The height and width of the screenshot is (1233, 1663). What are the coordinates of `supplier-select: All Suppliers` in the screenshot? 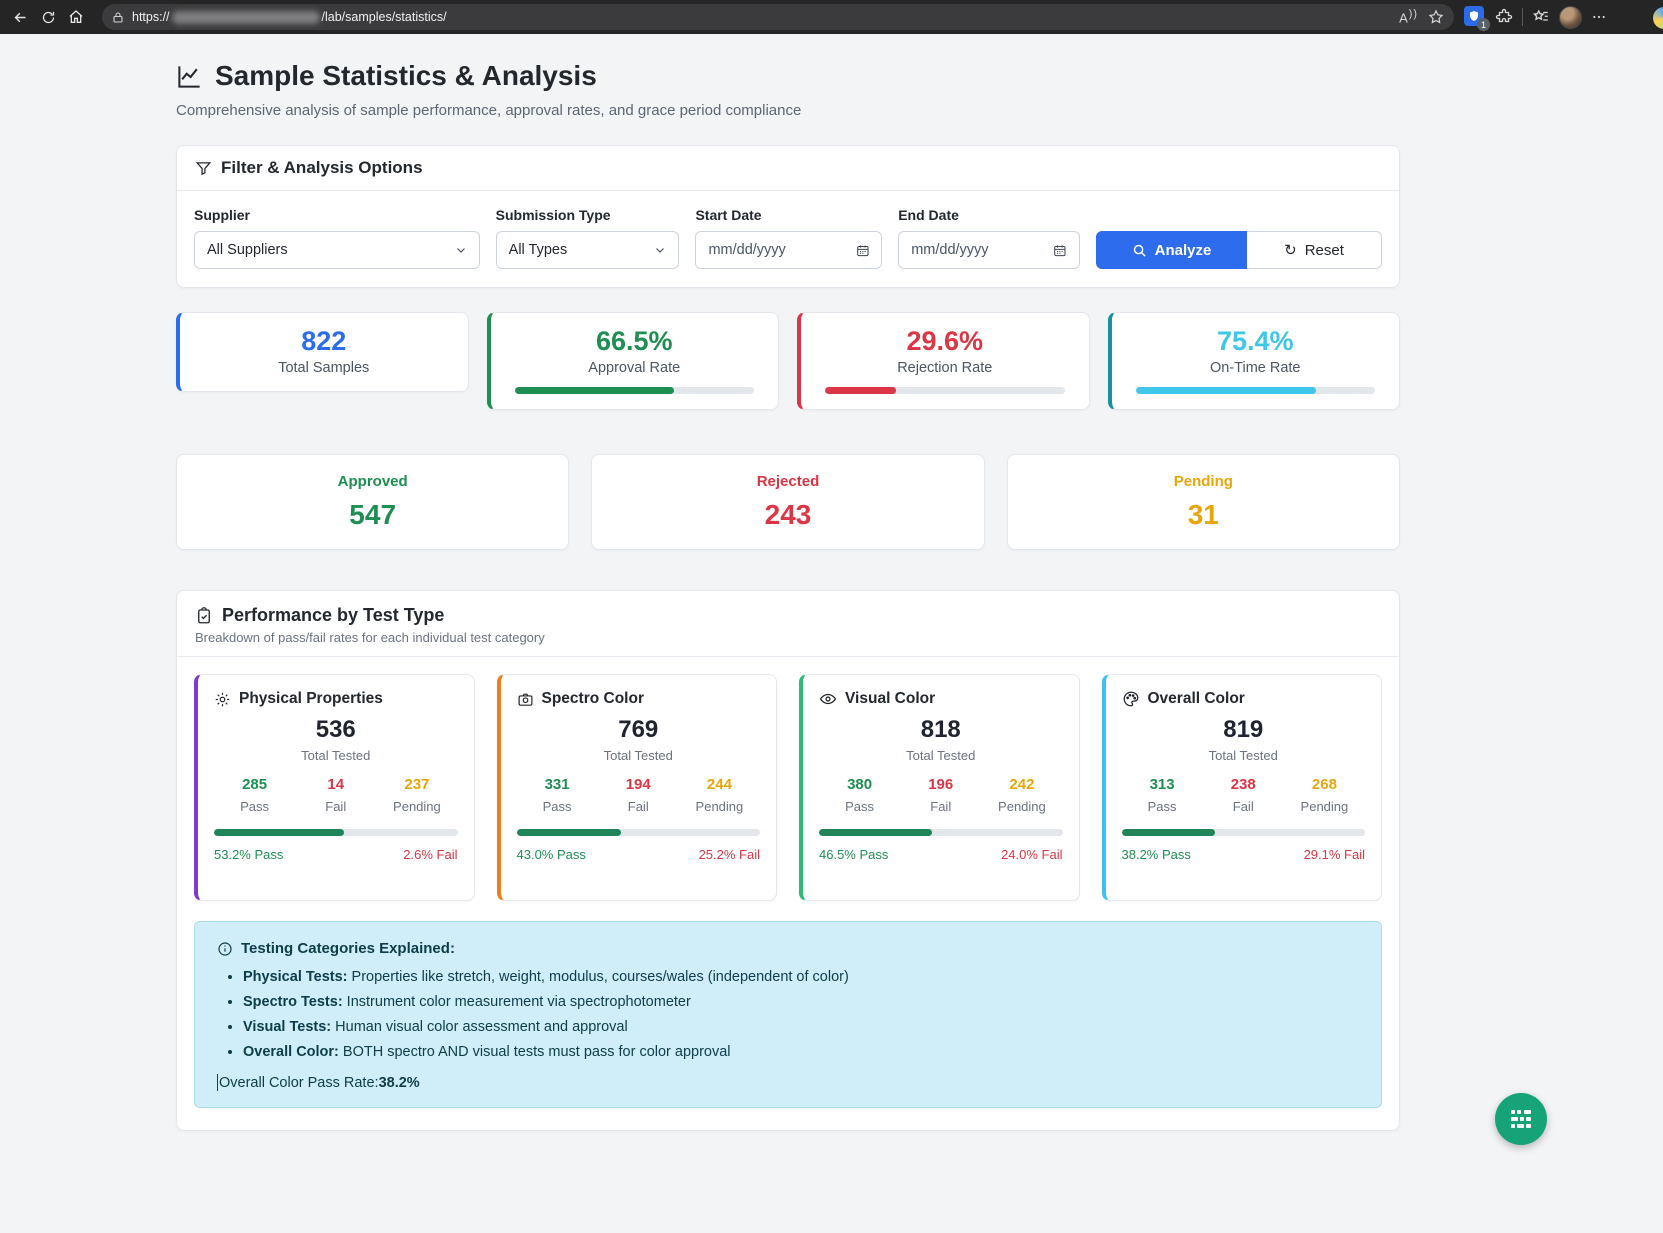 It's located at (337, 250).